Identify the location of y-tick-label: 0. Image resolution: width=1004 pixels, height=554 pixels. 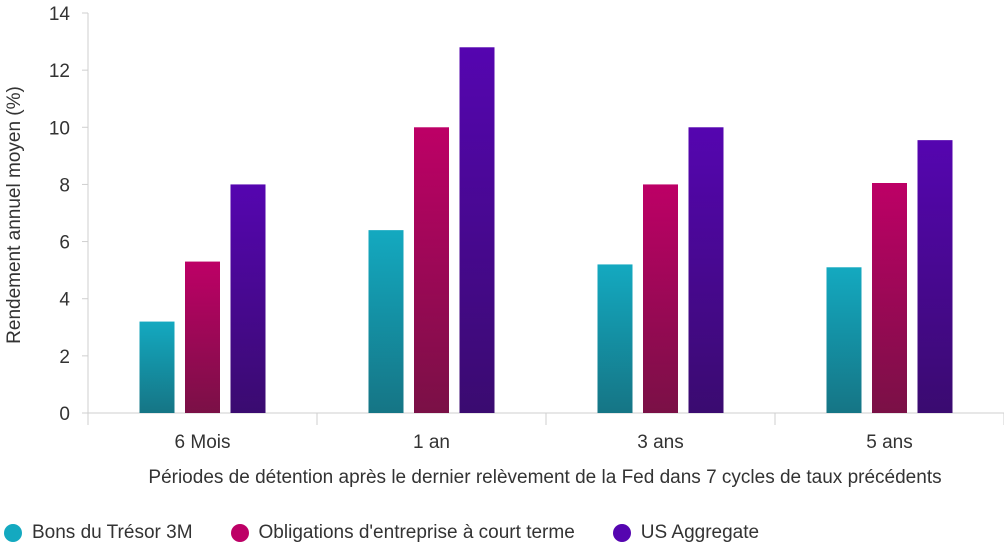
(64, 414).